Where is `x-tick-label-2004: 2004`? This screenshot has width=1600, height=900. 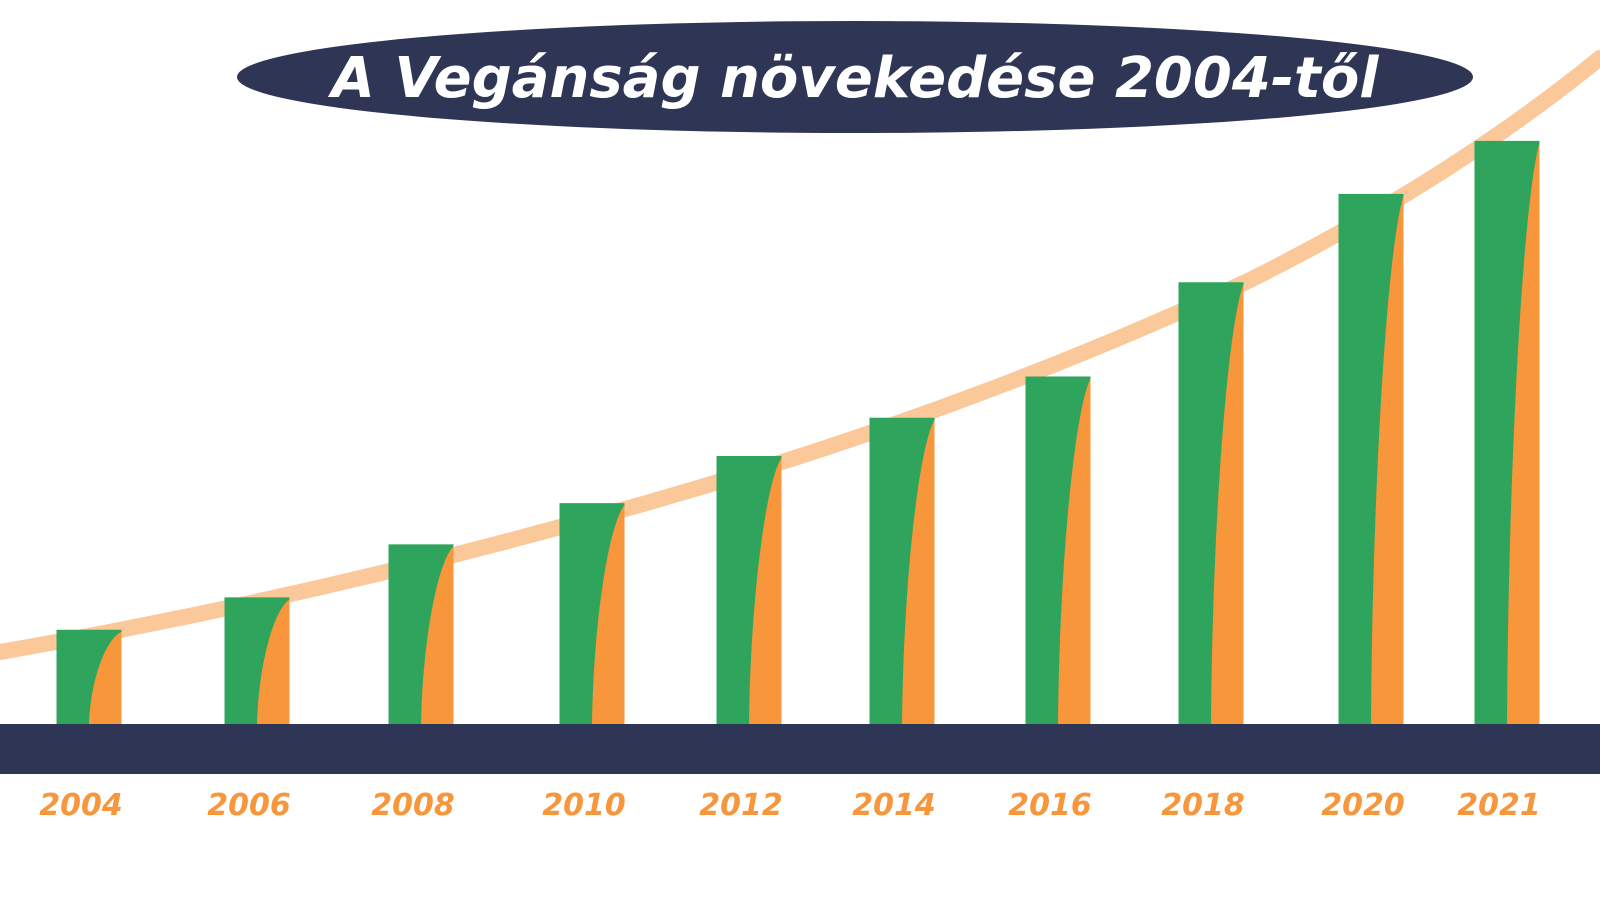
x-tick-label-2004: 2004 is located at coordinates (81, 805).